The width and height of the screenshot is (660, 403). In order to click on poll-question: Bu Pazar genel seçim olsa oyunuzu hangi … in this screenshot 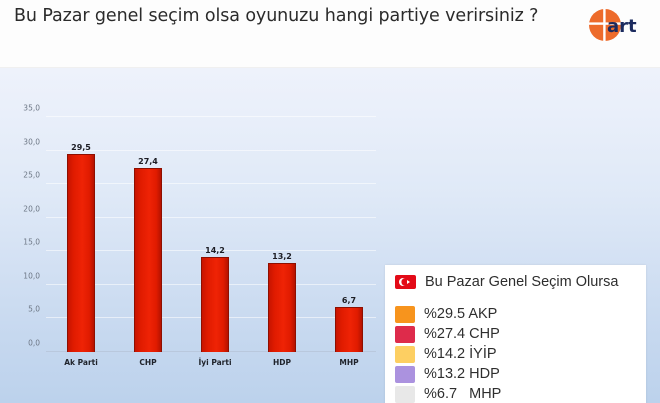, I will do `click(276, 16)`.